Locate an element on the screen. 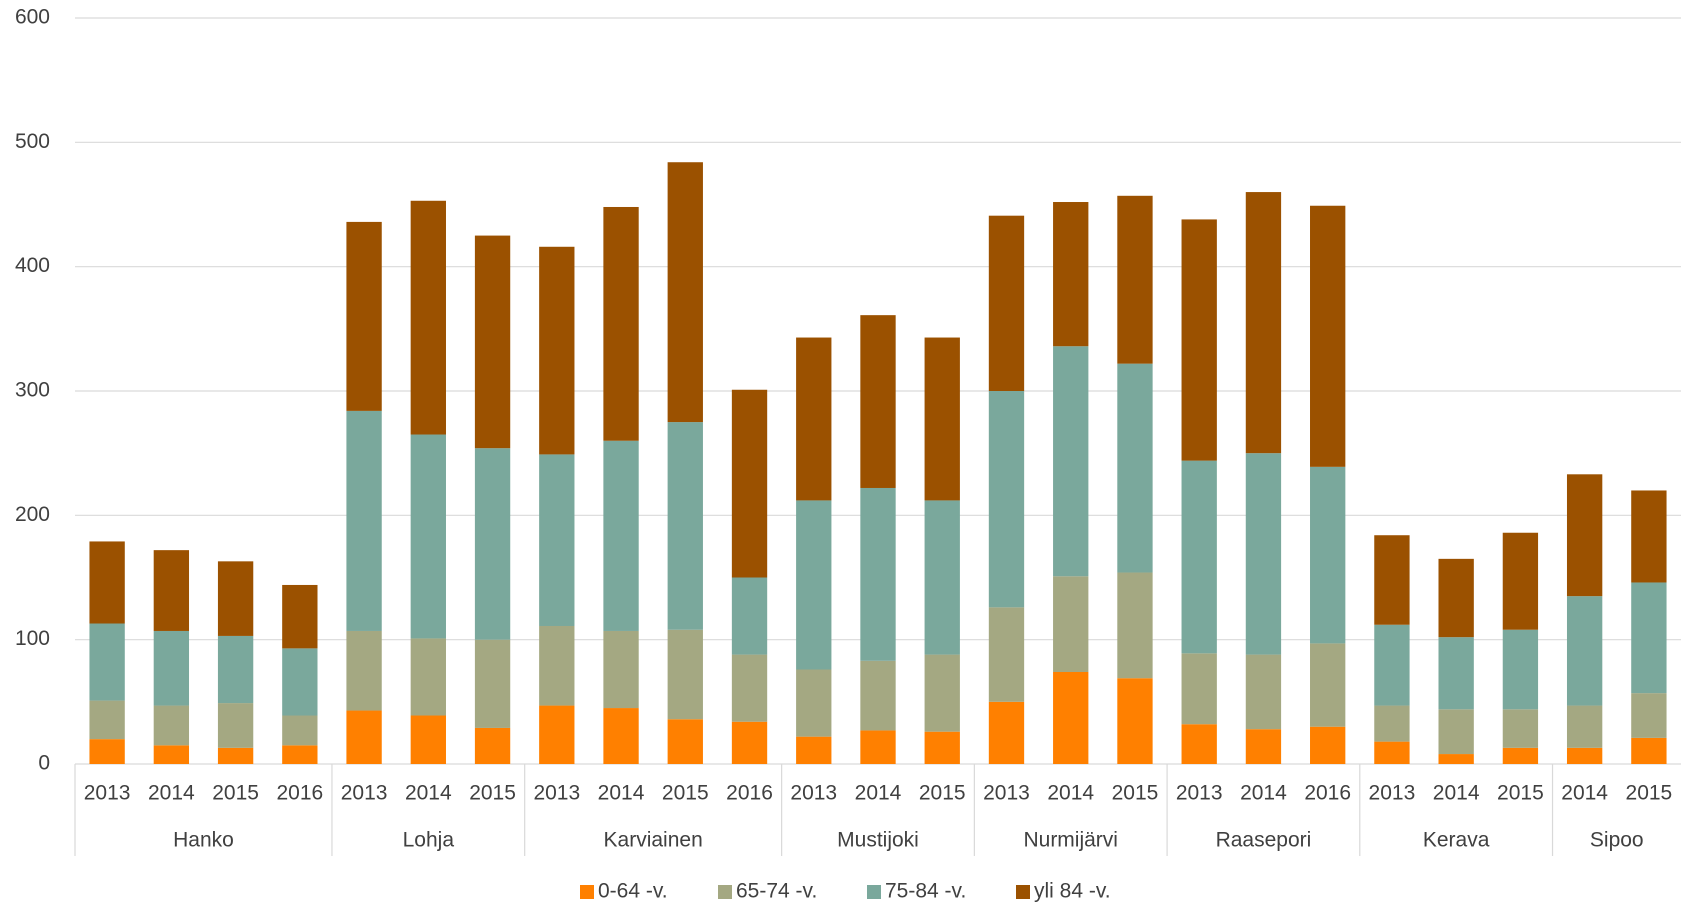 Image resolution: width=1681 pixels, height=906 pixels. legend-label: yli 84 -v. is located at coordinates (1072, 891).